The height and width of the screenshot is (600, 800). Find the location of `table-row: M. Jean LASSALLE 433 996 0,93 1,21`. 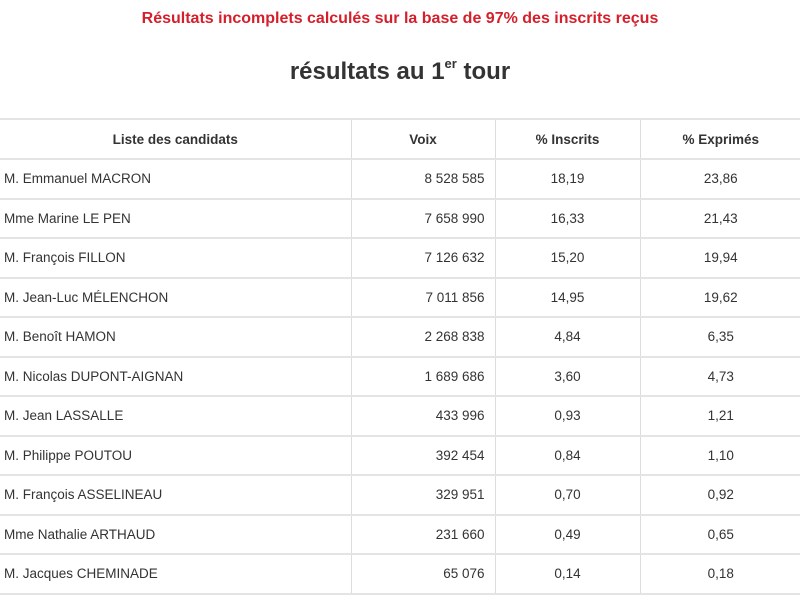

table-row: M. Jean LASSALLE 433 996 0,93 1,21 is located at coordinates (400, 415).